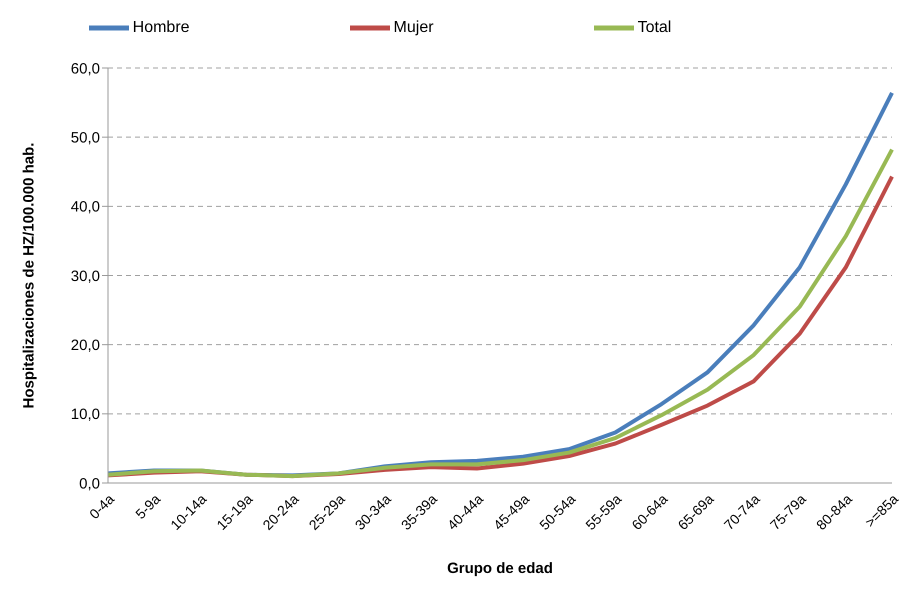  What do you see at coordinates (85, 137) in the screenshot?
I see `y-tick-label: 50,0` at bounding box center [85, 137].